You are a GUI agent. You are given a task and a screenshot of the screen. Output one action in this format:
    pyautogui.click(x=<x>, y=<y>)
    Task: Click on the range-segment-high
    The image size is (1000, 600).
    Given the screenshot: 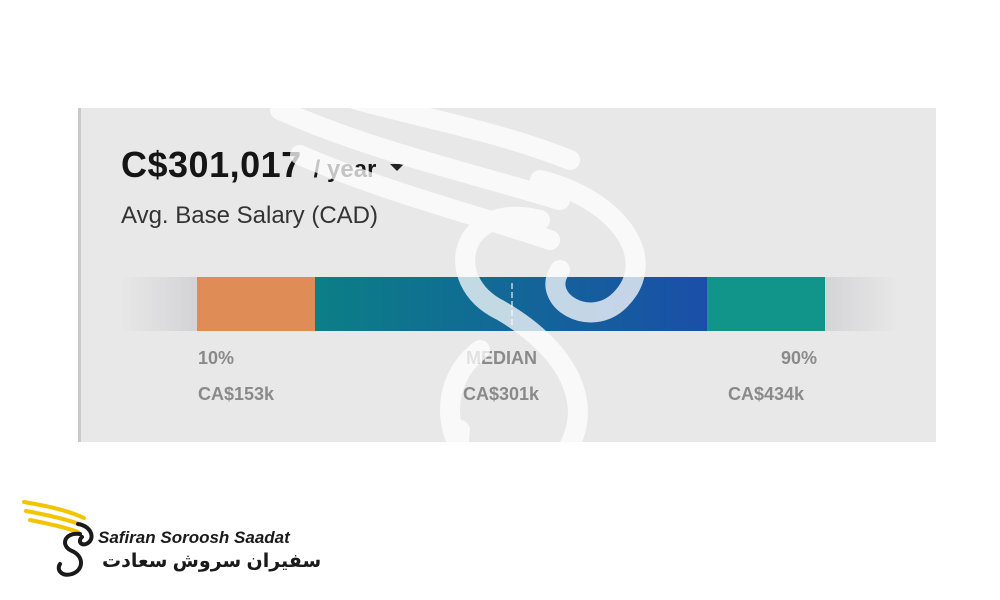 What is the action you would take?
    pyautogui.click(x=766, y=304)
    